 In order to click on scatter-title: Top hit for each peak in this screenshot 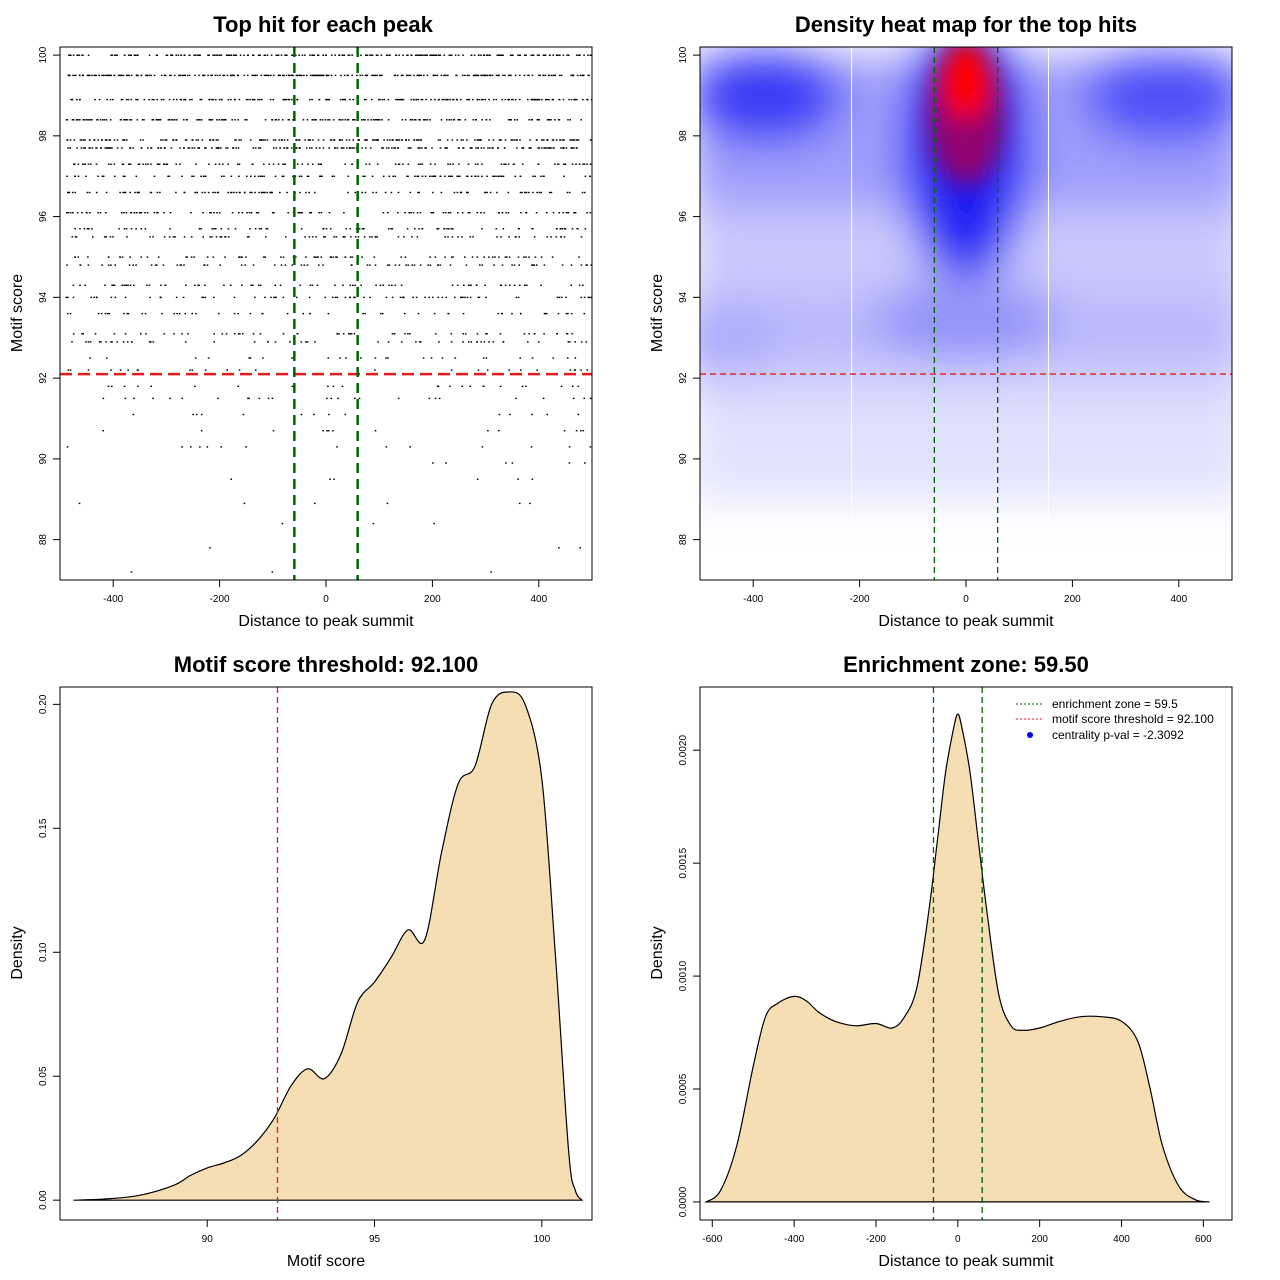, I will do `click(323, 24)`.